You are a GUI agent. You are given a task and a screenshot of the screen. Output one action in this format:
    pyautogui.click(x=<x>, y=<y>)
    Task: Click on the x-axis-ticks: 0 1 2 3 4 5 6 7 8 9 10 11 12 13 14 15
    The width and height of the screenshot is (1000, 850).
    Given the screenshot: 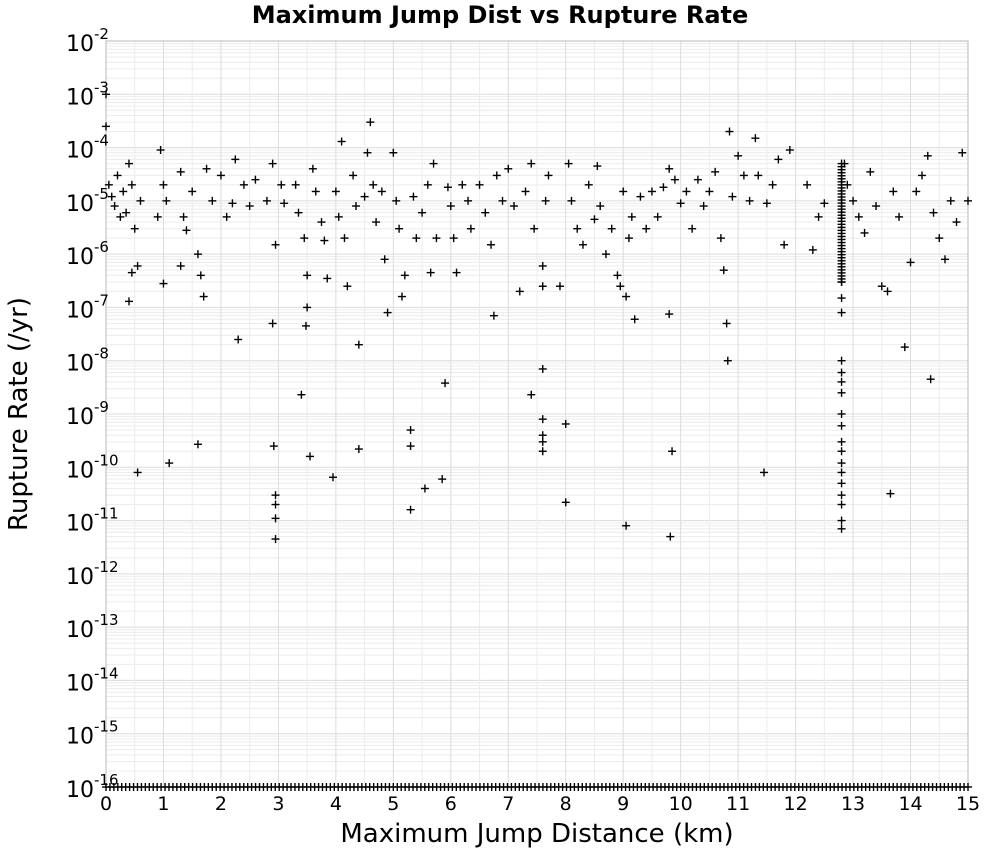 What is the action you would take?
    pyautogui.click(x=540, y=804)
    